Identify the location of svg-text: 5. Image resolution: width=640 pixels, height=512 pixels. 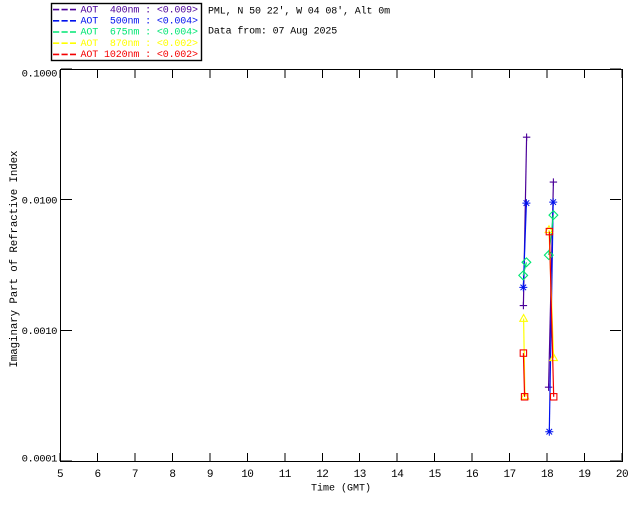
(60, 475).